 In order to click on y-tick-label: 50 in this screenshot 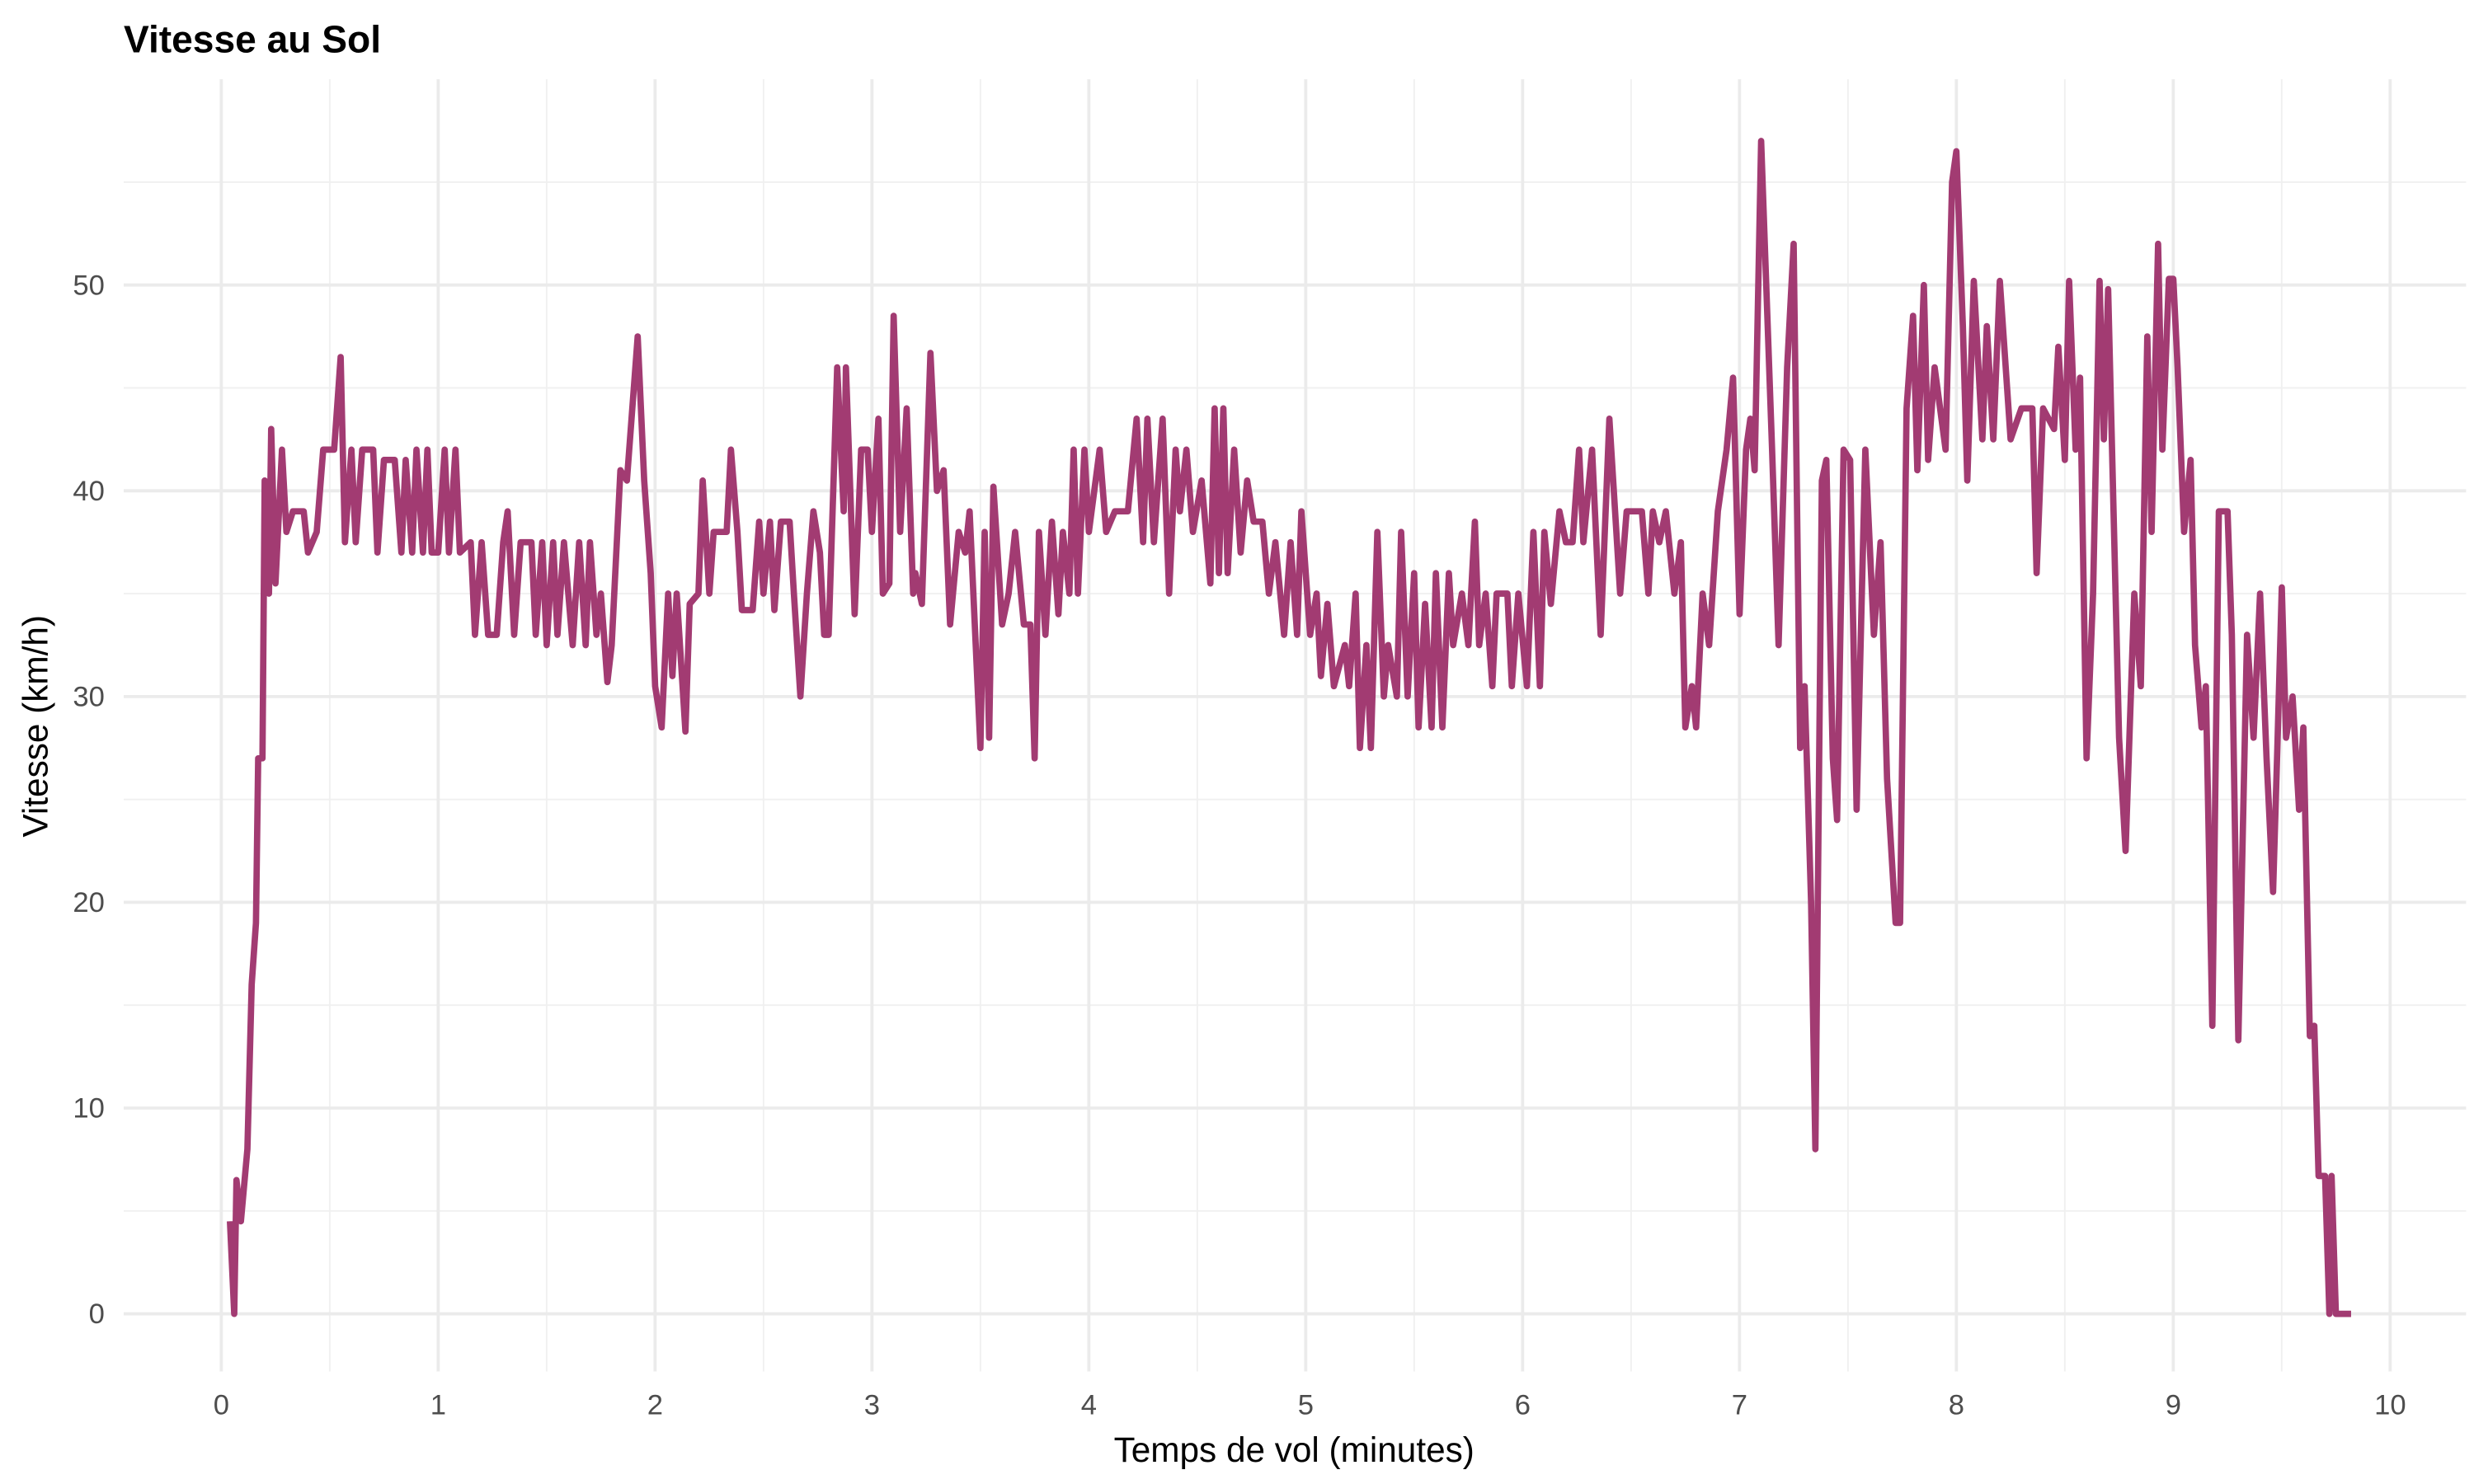, I will do `click(89, 285)`.